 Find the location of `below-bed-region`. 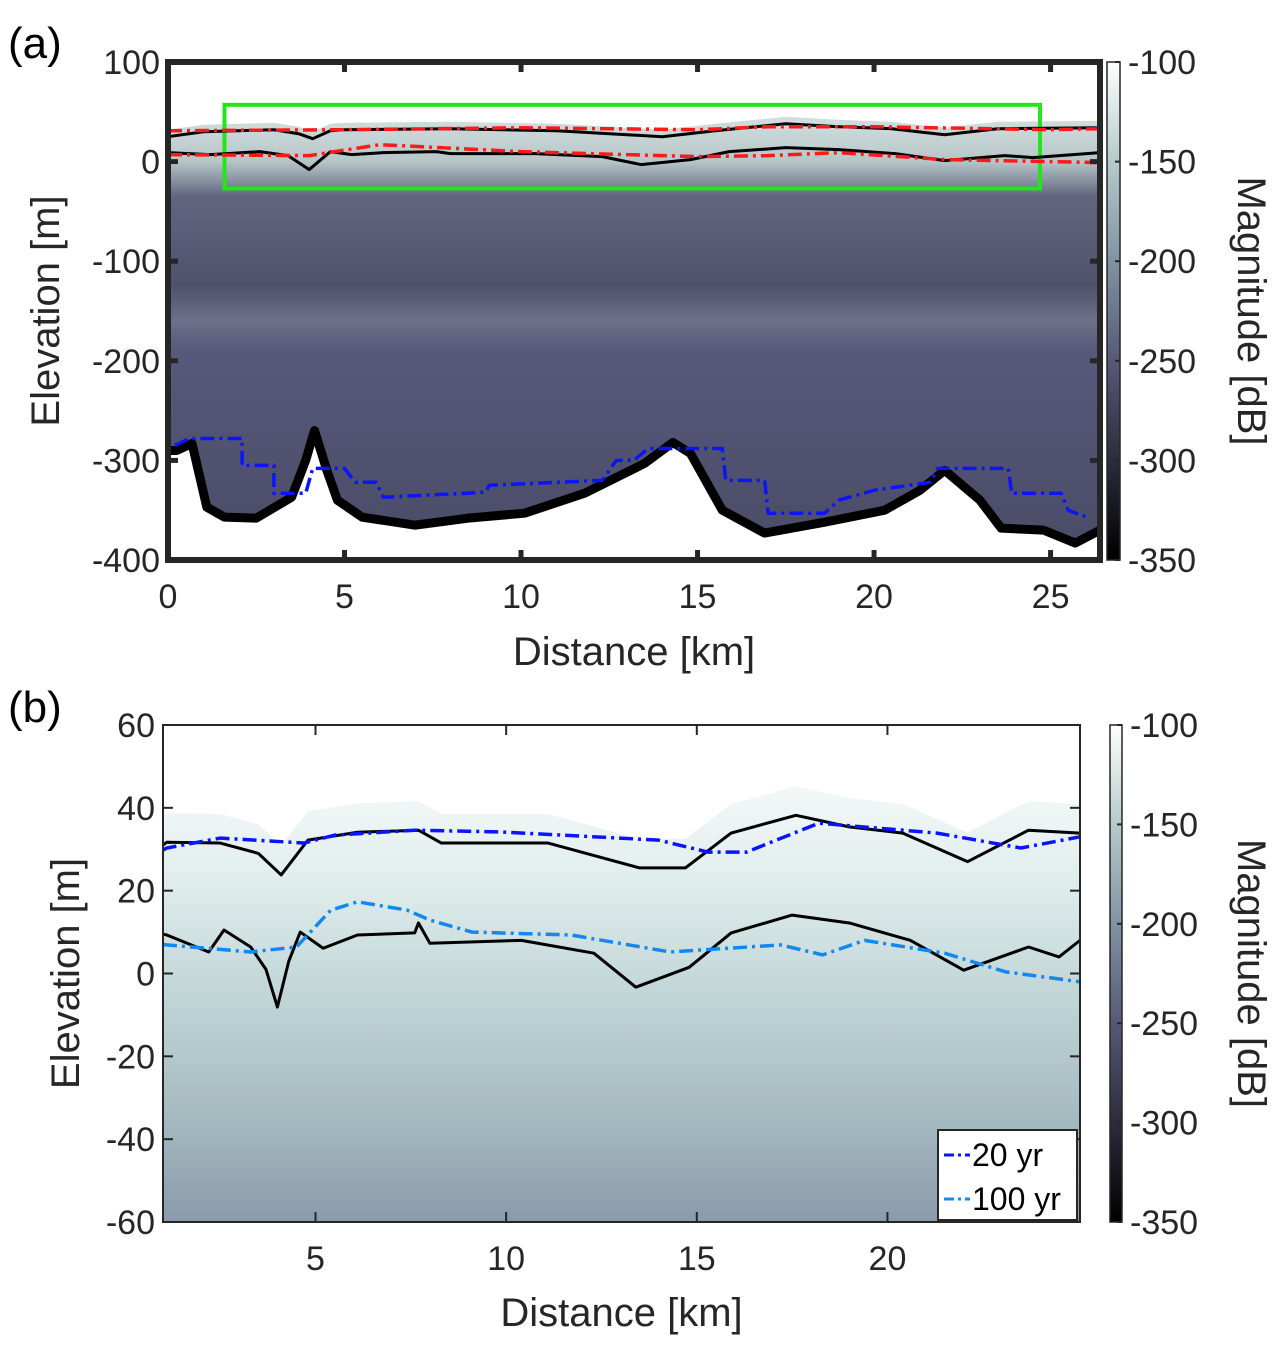

below-bed-region is located at coordinates (634, 495).